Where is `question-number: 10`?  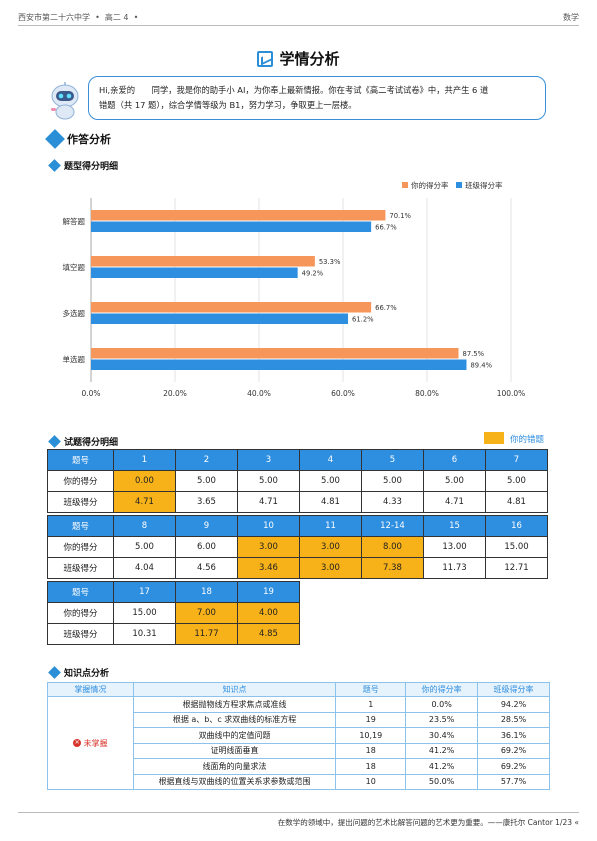 question-number: 10 is located at coordinates (268, 526).